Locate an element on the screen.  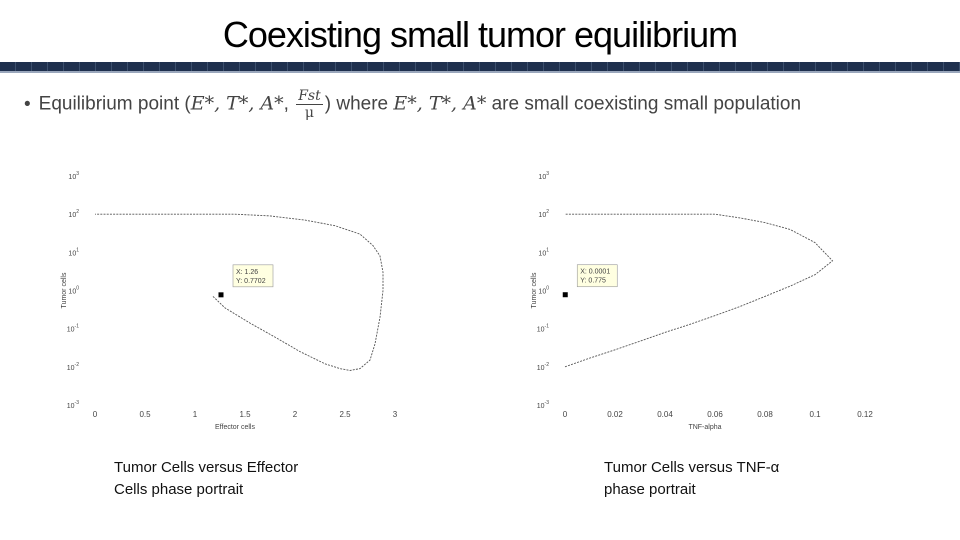
chart2-xtick-label: 0.12 is located at coordinates (865, 414).